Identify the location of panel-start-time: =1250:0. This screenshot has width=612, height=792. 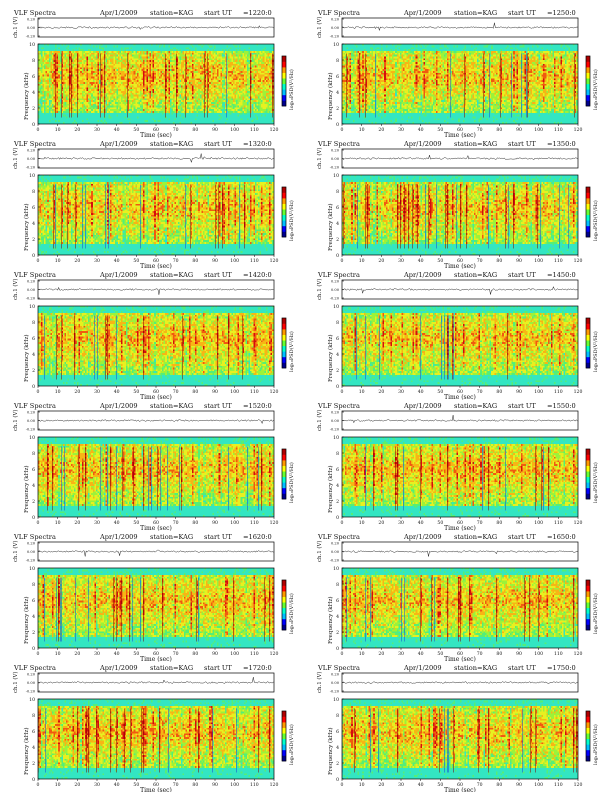
(561, 13).